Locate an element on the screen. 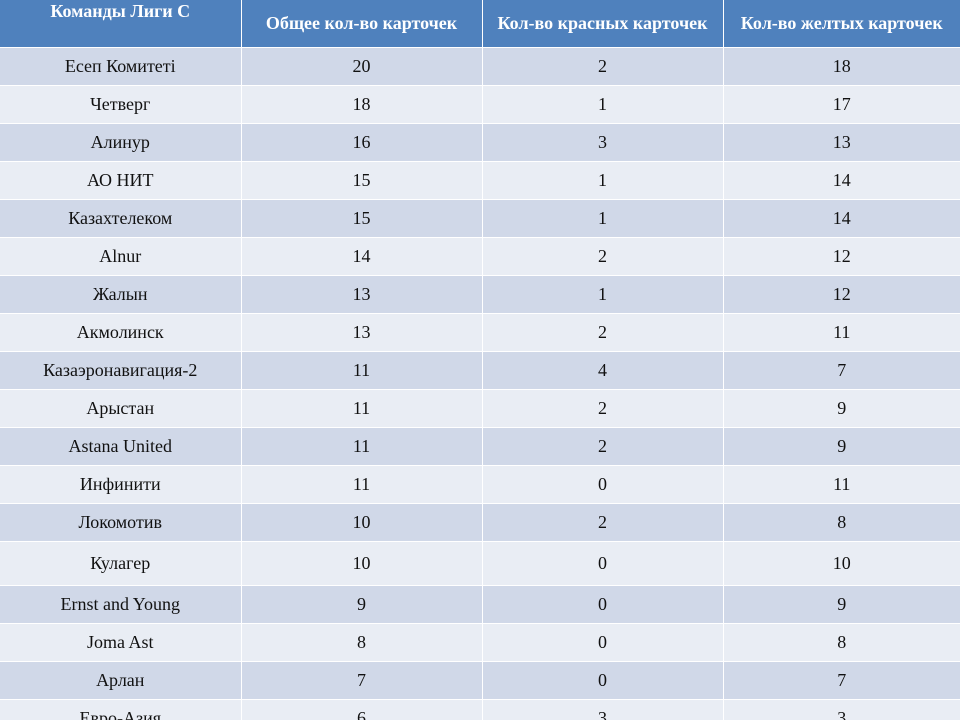  cell-yellow-cards: 18 is located at coordinates (841, 66).